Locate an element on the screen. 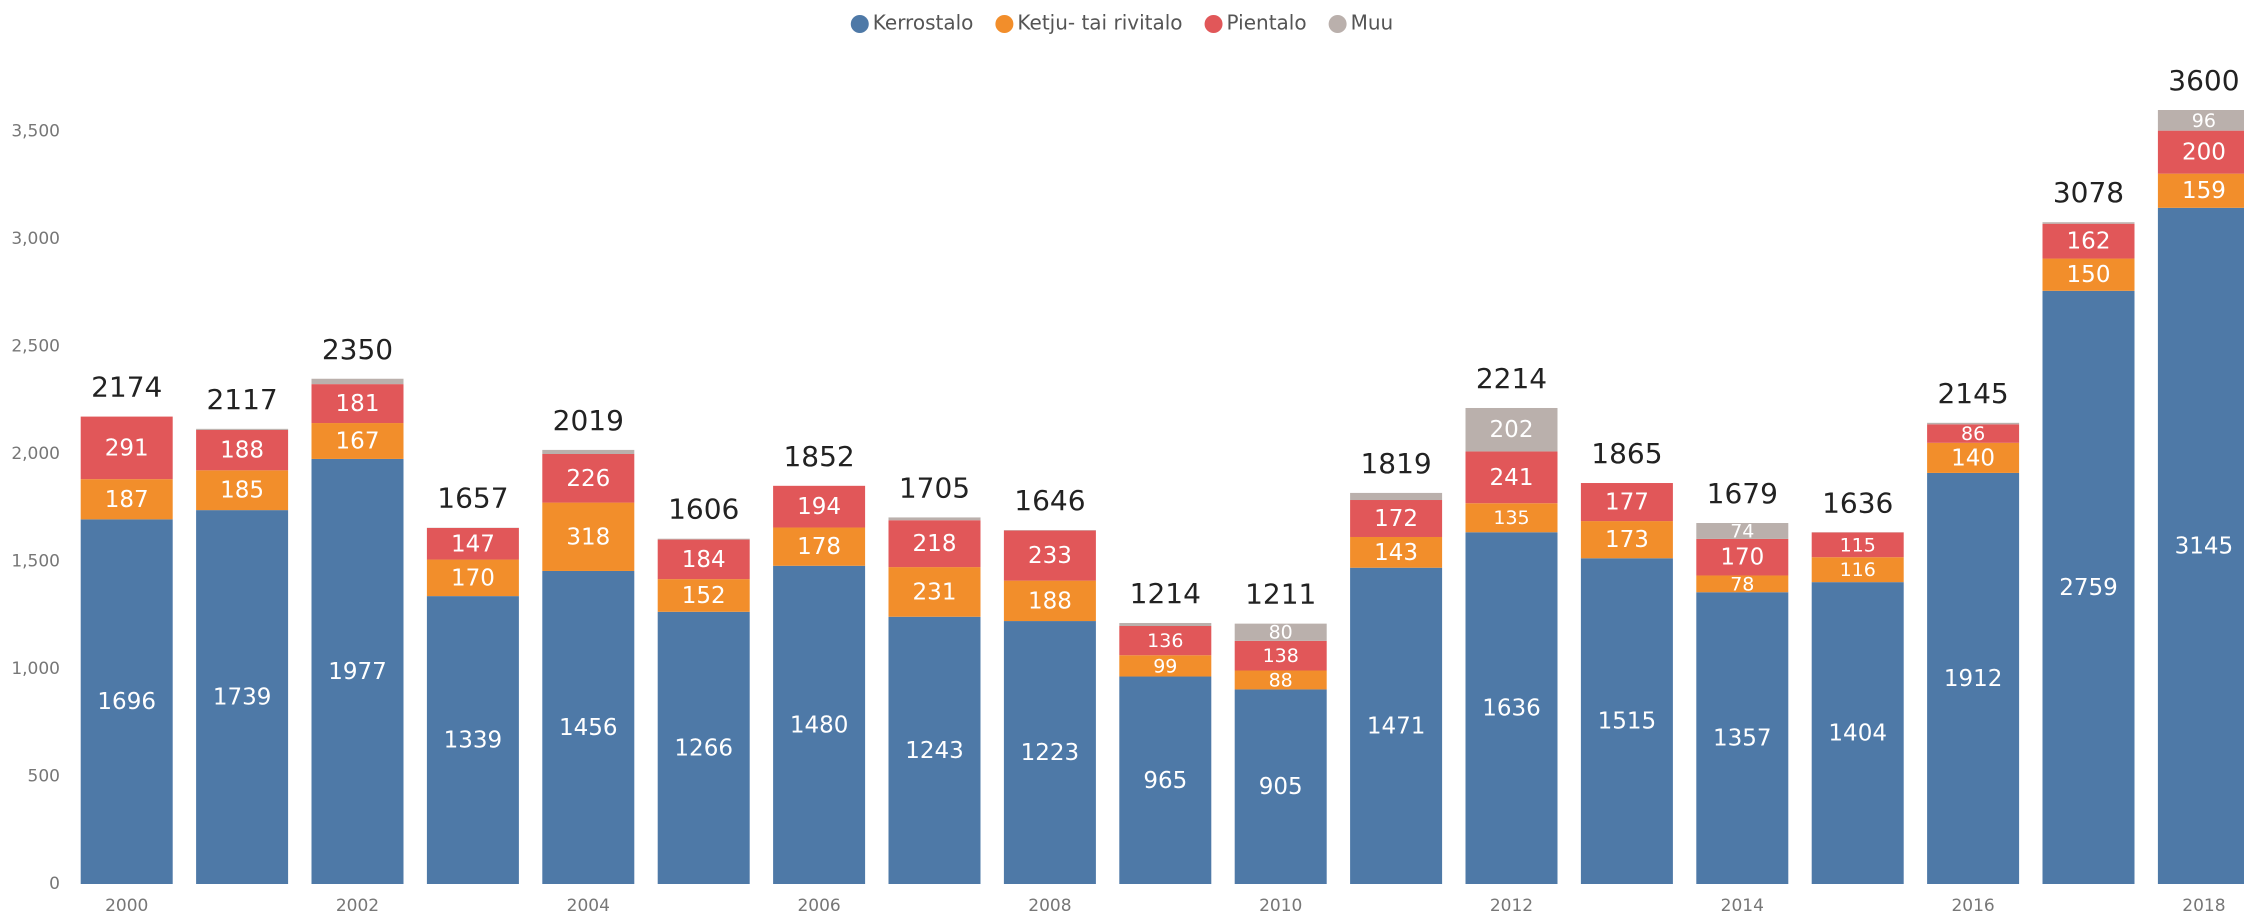  x-tick-label: 2000 is located at coordinates (126, 906).